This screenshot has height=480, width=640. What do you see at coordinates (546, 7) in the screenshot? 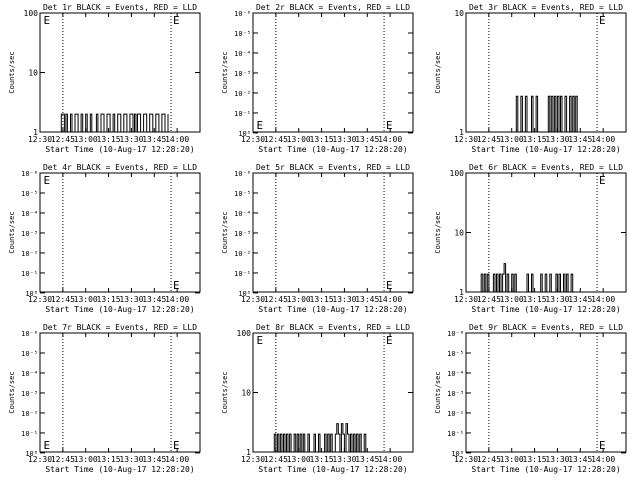
I see `chart-title: Det 3r BLACK = Events, RED = LLD` at bounding box center [546, 7].